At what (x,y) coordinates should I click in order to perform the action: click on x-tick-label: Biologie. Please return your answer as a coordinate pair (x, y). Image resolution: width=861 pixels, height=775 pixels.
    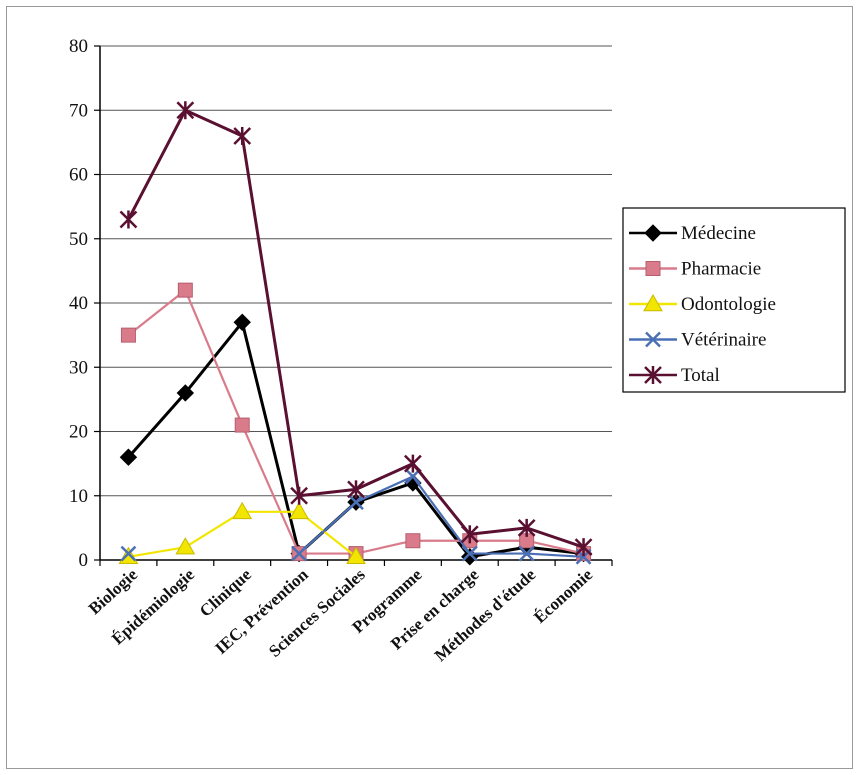
    Looking at the image, I should click on (113, 592).